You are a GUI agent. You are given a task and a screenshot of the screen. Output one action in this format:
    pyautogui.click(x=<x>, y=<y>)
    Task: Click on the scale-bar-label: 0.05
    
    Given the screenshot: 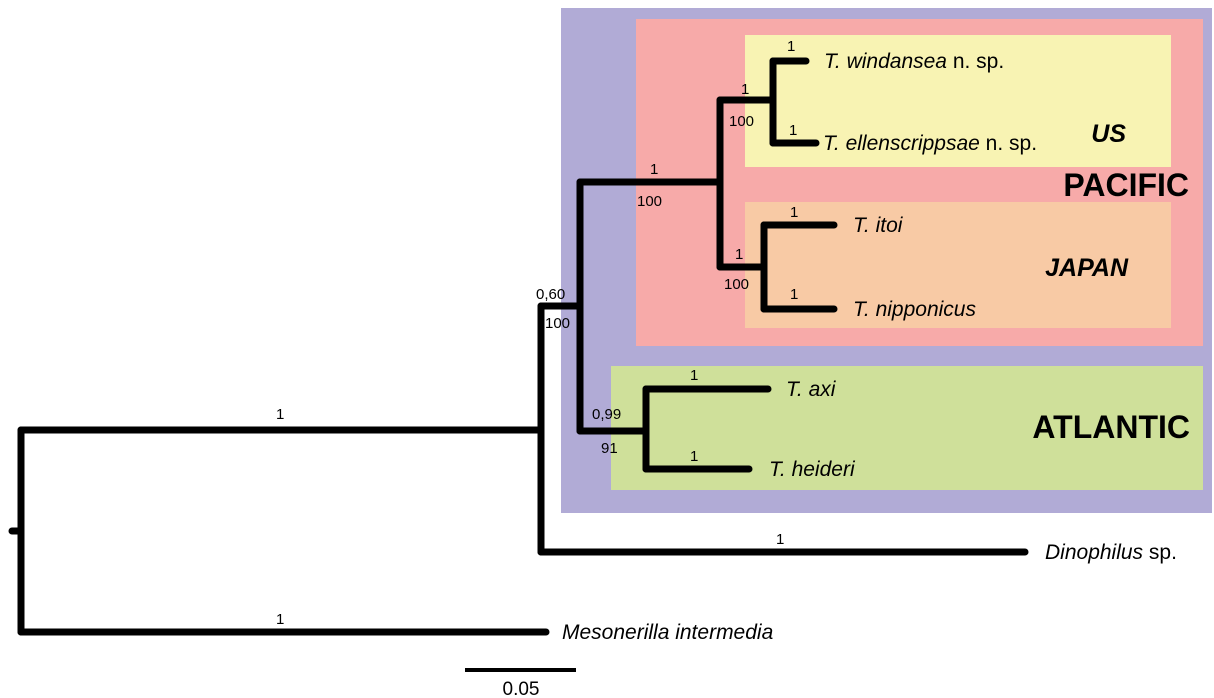 What is the action you would take?
    pyautogui.click(x=521, y=688)
    